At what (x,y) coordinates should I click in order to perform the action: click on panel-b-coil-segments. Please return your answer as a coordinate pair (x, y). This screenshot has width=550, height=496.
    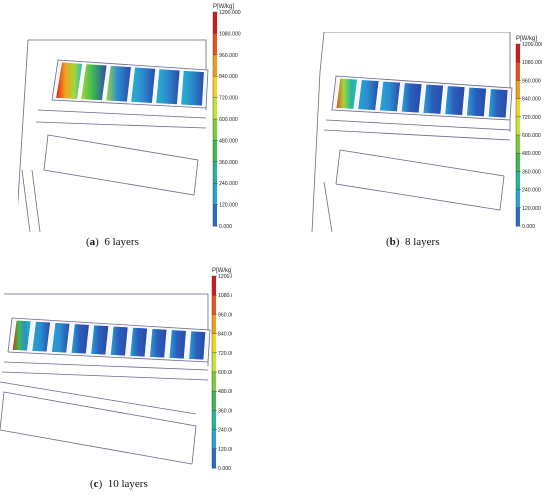
    Looking at the image, I should click on (422, 98).